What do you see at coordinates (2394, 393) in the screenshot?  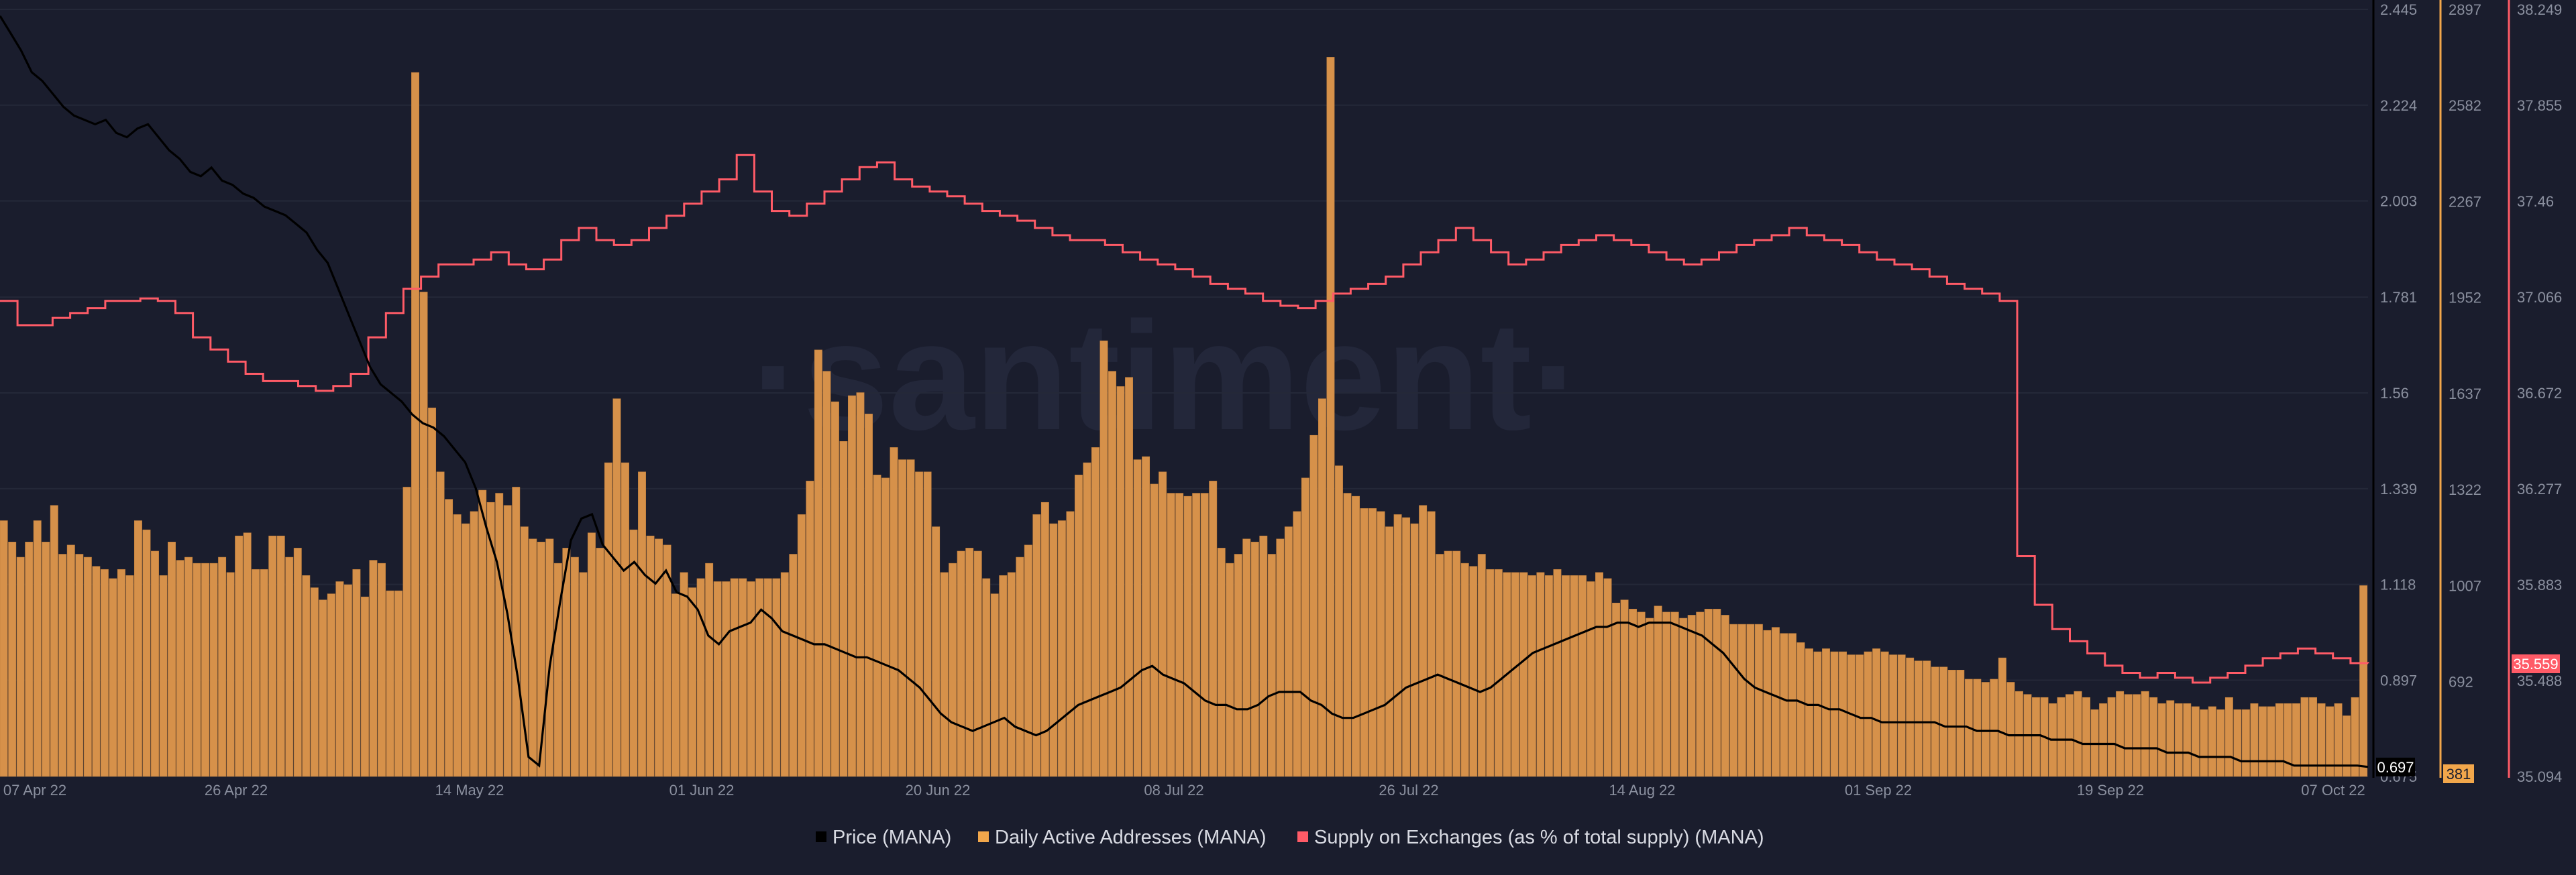 I see `price-tick-label: 1.56` at bounding box center [2394, 393].